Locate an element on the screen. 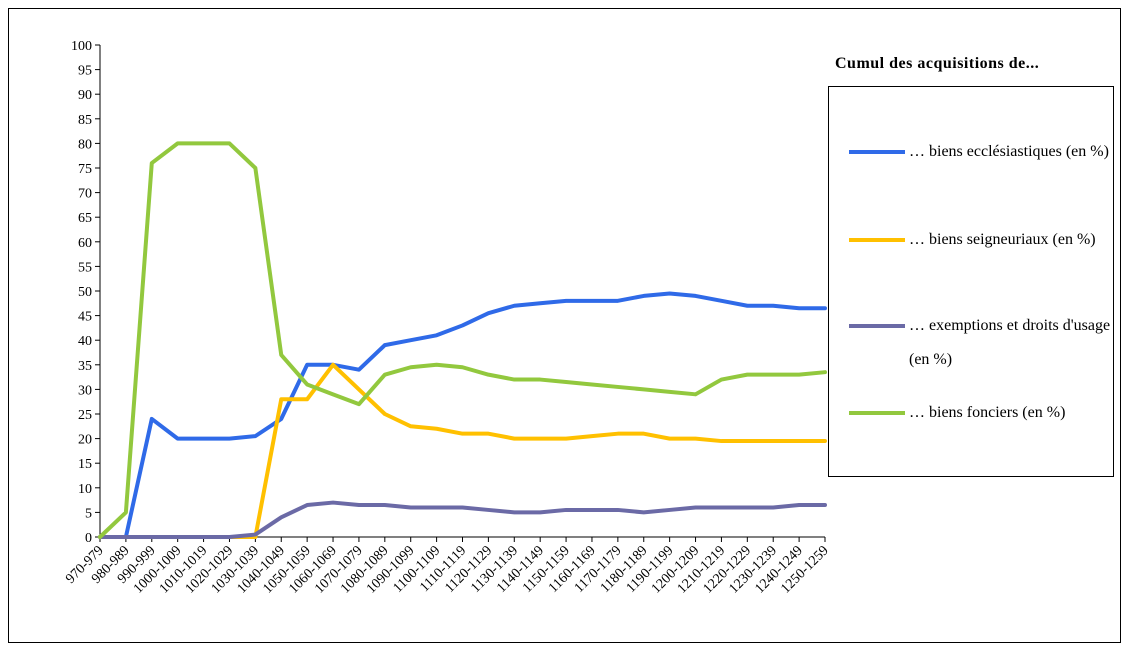 This screenshot has width=1129, height=651. y-tick-label: 20 is located at coordinates (85, 440).